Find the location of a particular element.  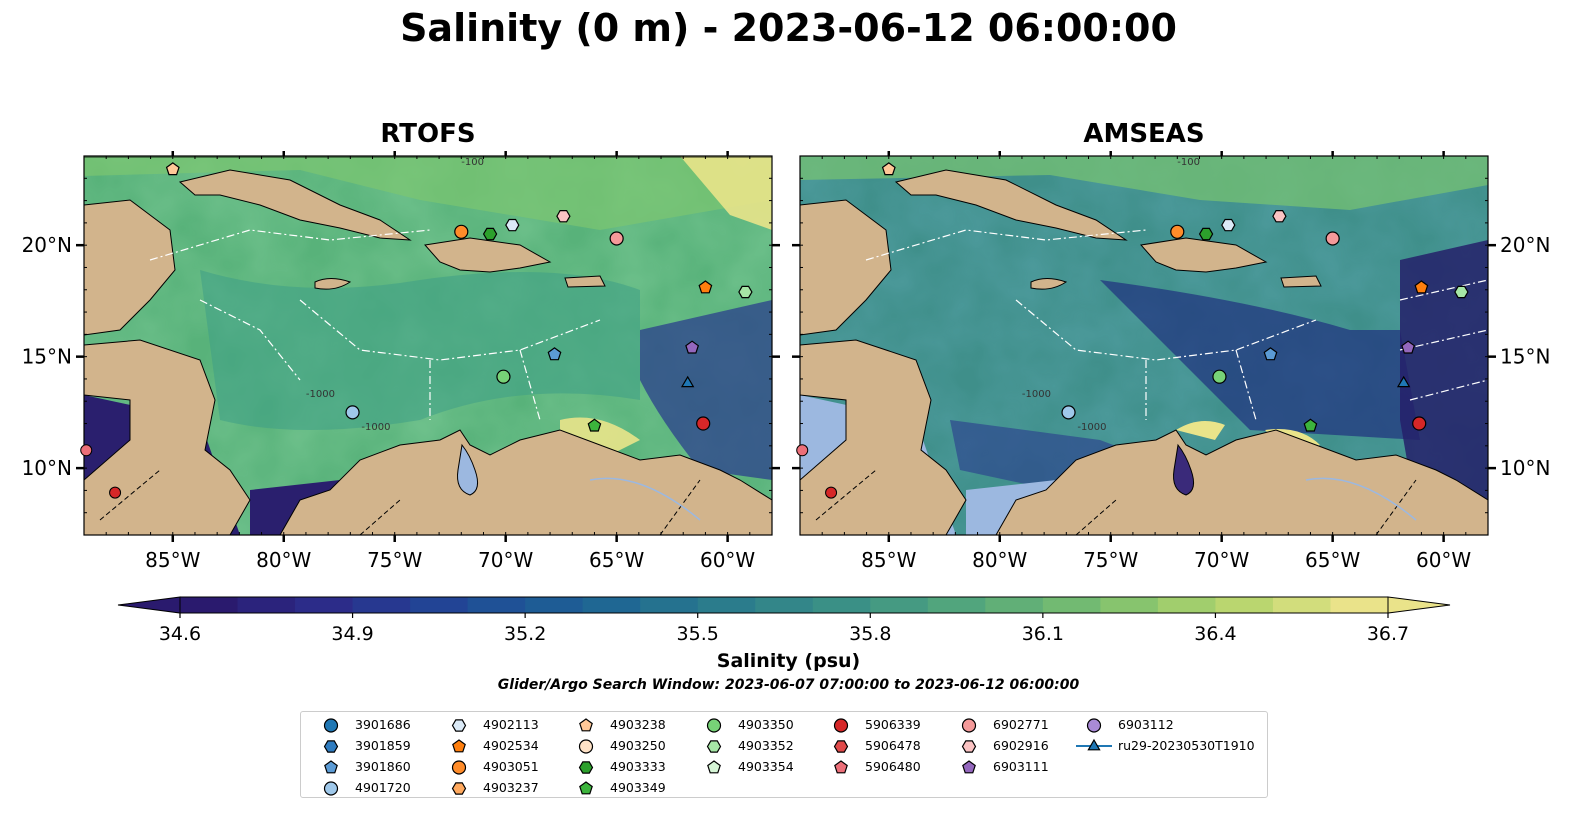

panel-title-amseas: AMSEAS is located at coordinates (1144, 134).